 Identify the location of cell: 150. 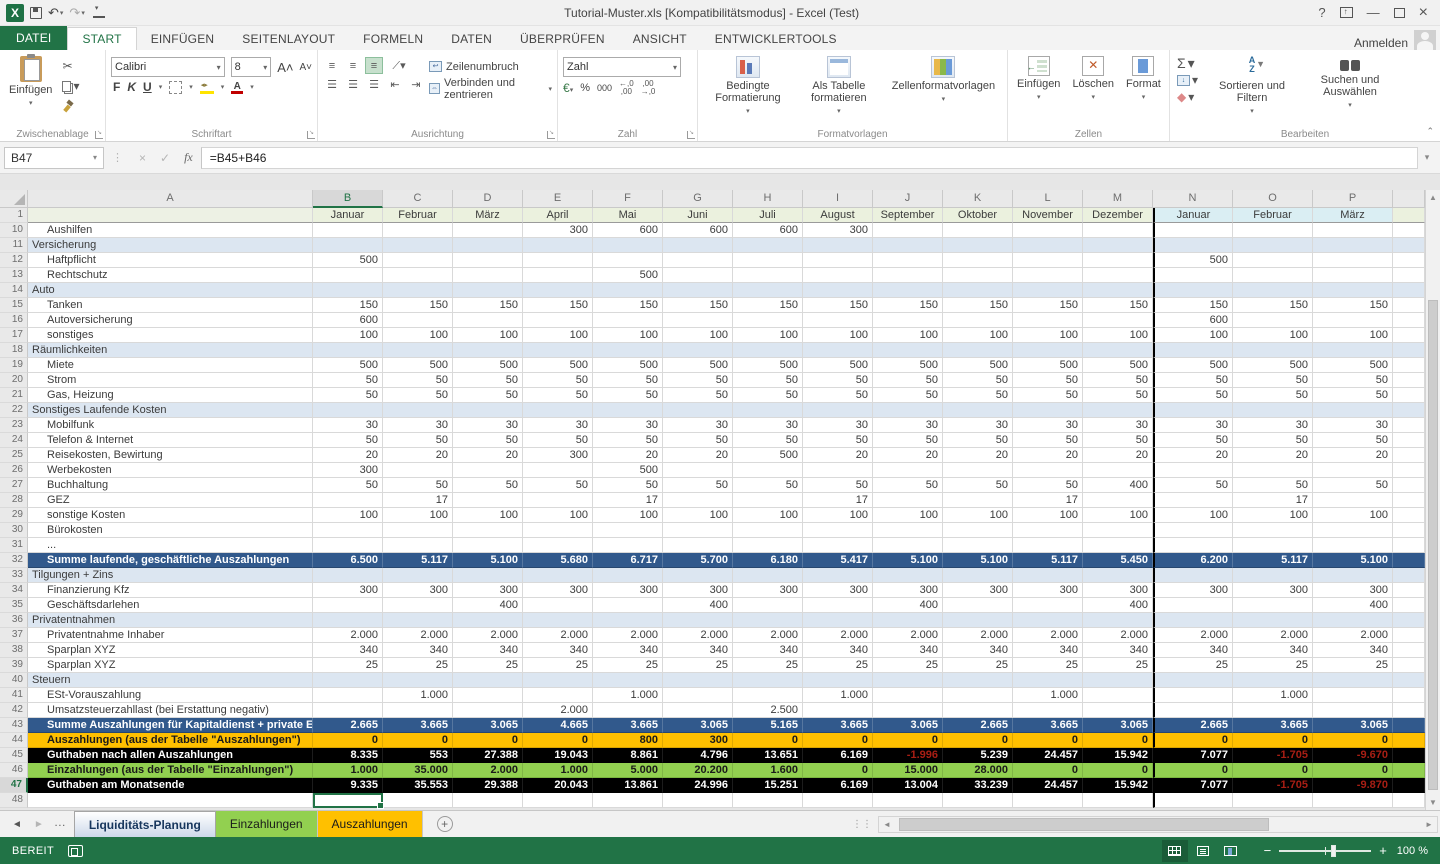
(768, 305).